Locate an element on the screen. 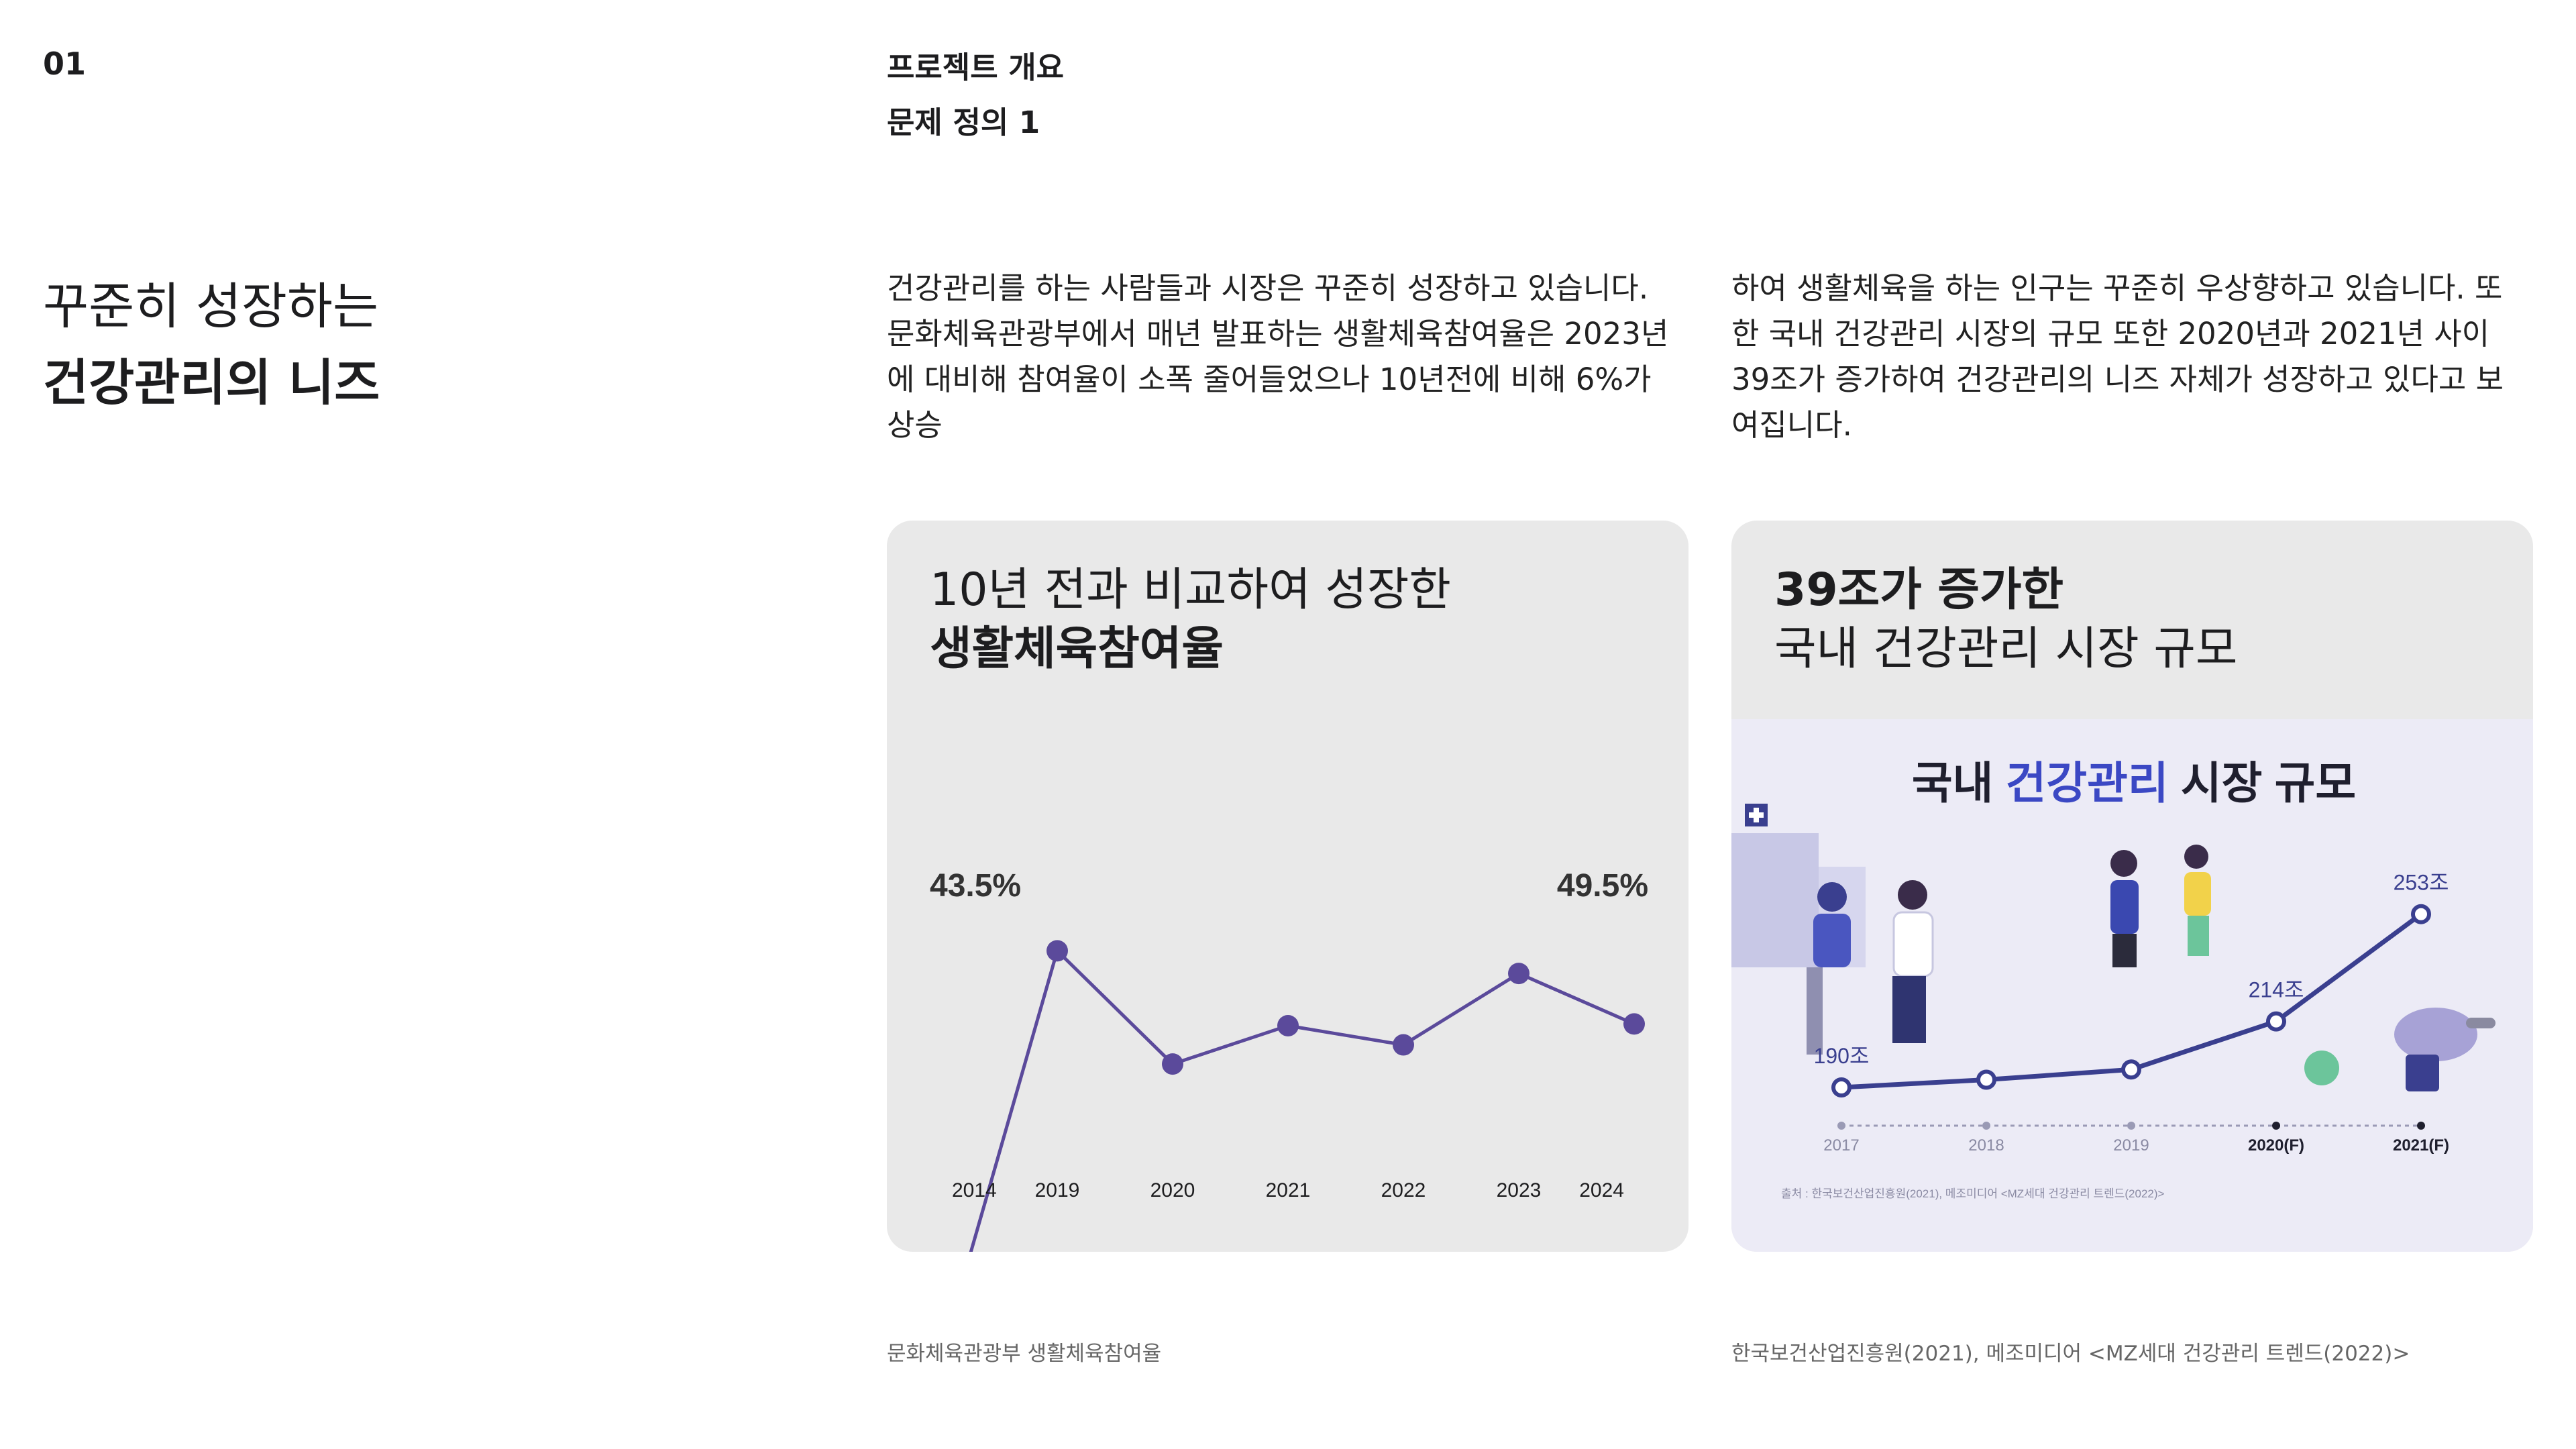 This screenshot has width=2576, height=1449. x-tick-label: 2020 is located at coordinates (1172, 1190).